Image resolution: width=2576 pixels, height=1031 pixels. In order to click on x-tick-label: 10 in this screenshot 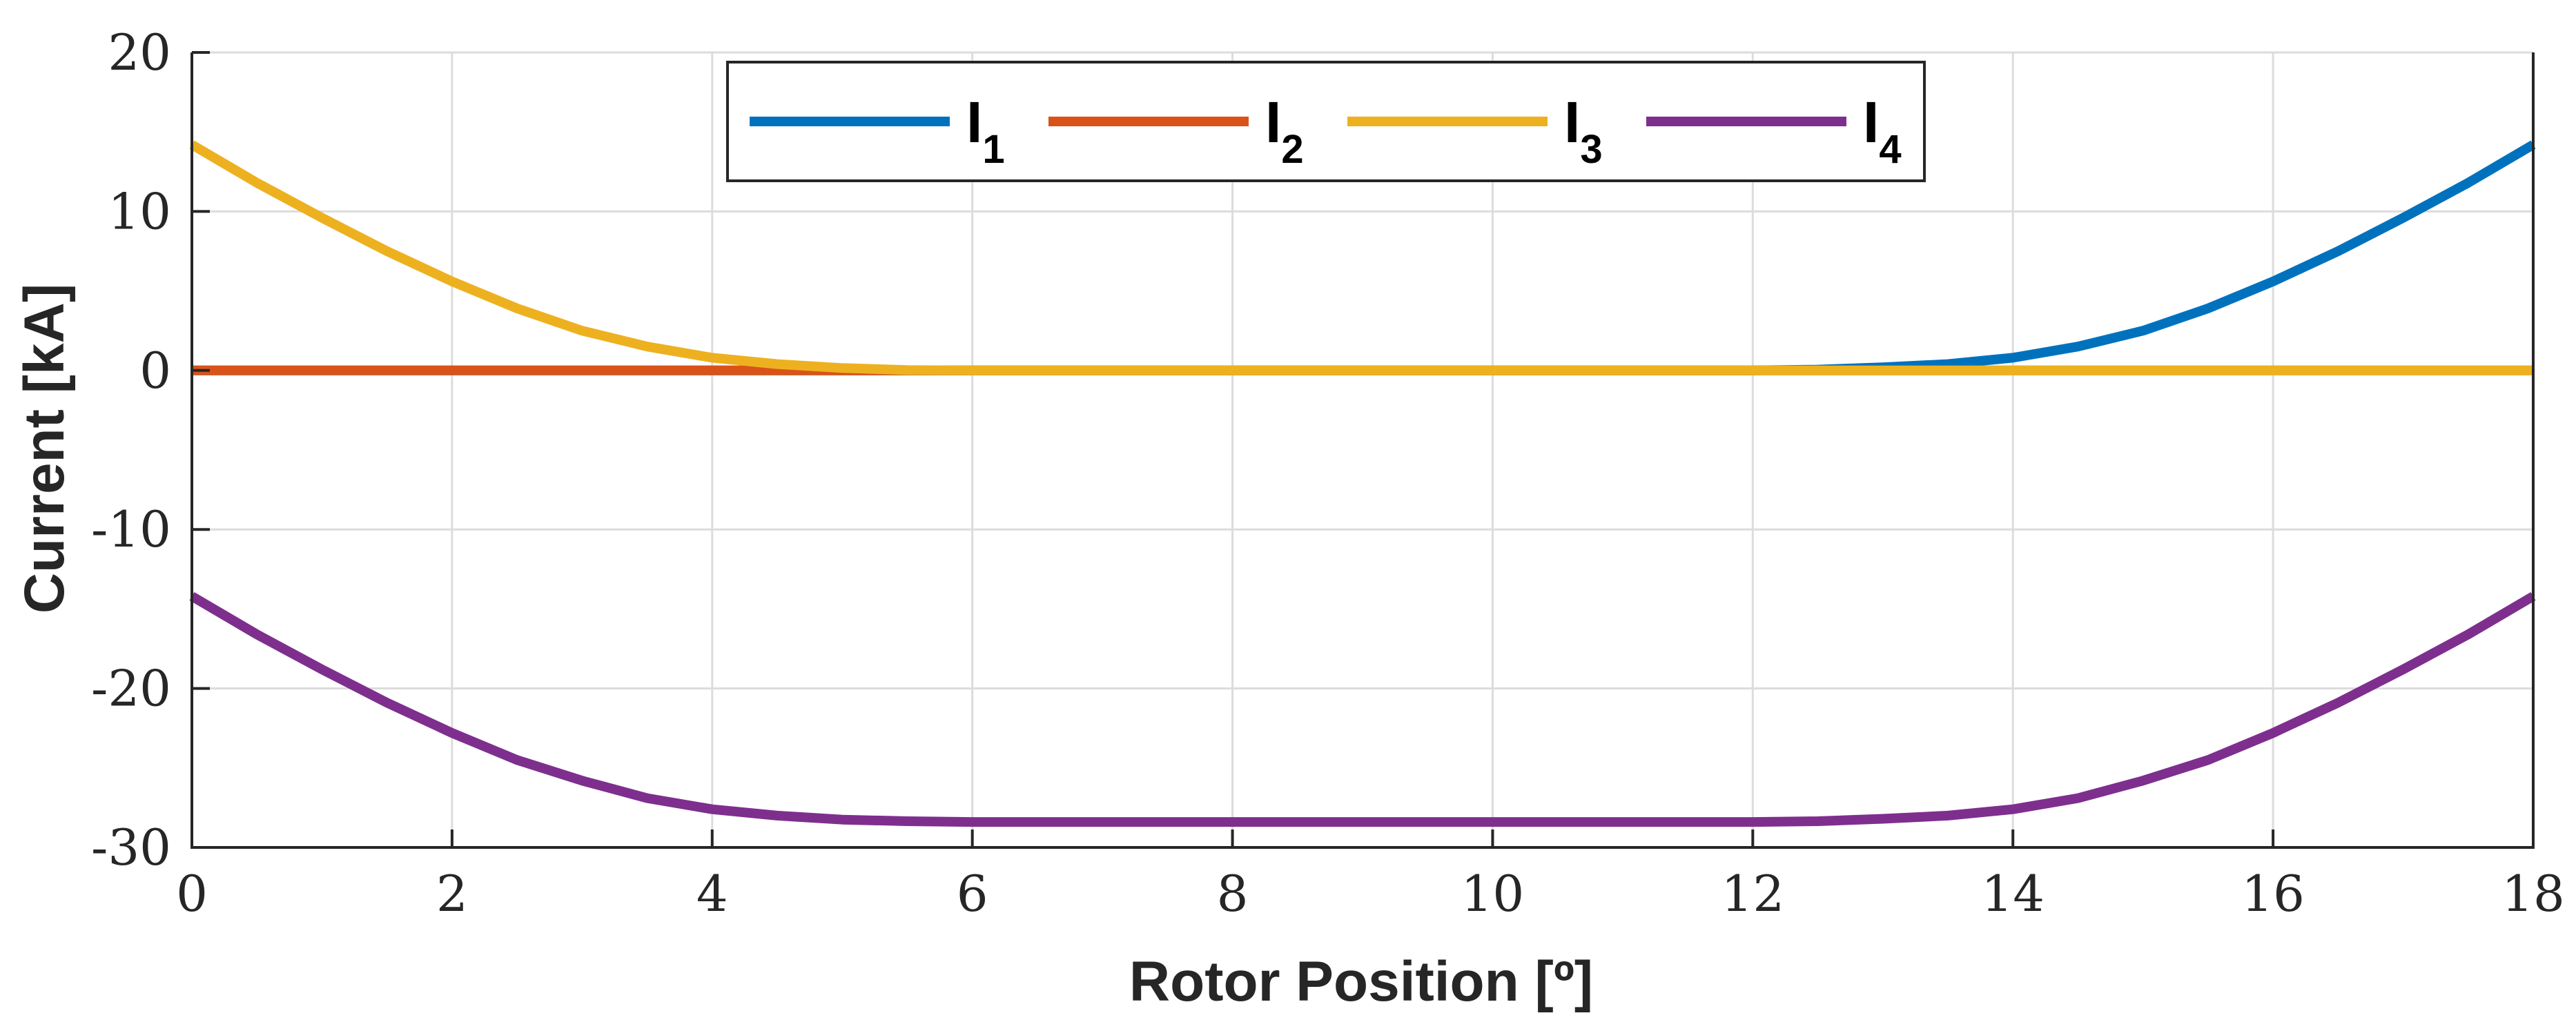, I will do `click(1493, 894)`.